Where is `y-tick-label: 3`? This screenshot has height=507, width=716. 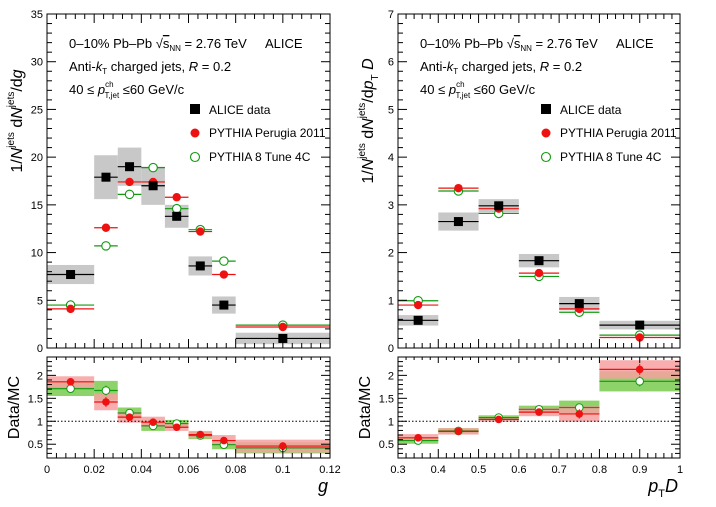
y-tick-label: 3 is located at coordinates (391, 206).